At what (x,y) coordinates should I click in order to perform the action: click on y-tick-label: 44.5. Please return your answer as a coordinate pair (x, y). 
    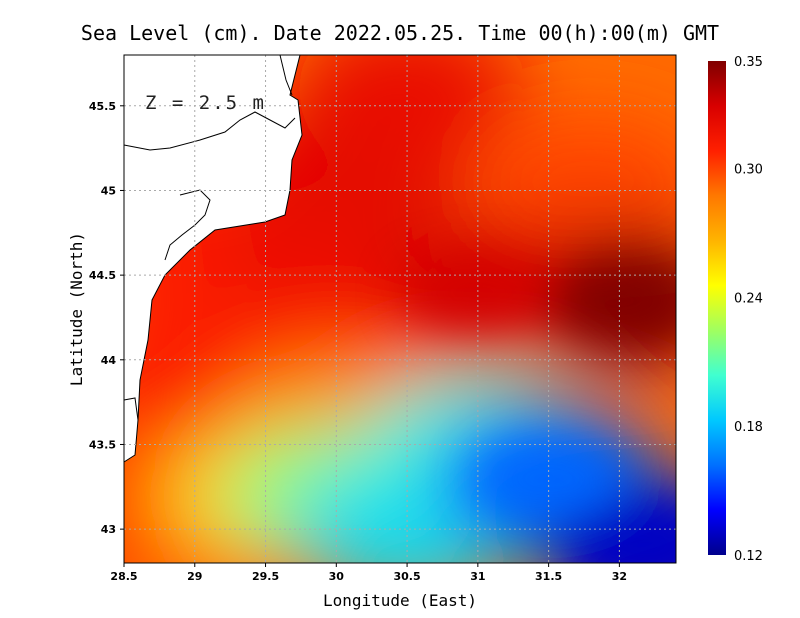
    Looking at the image, I should click on (102, 275).